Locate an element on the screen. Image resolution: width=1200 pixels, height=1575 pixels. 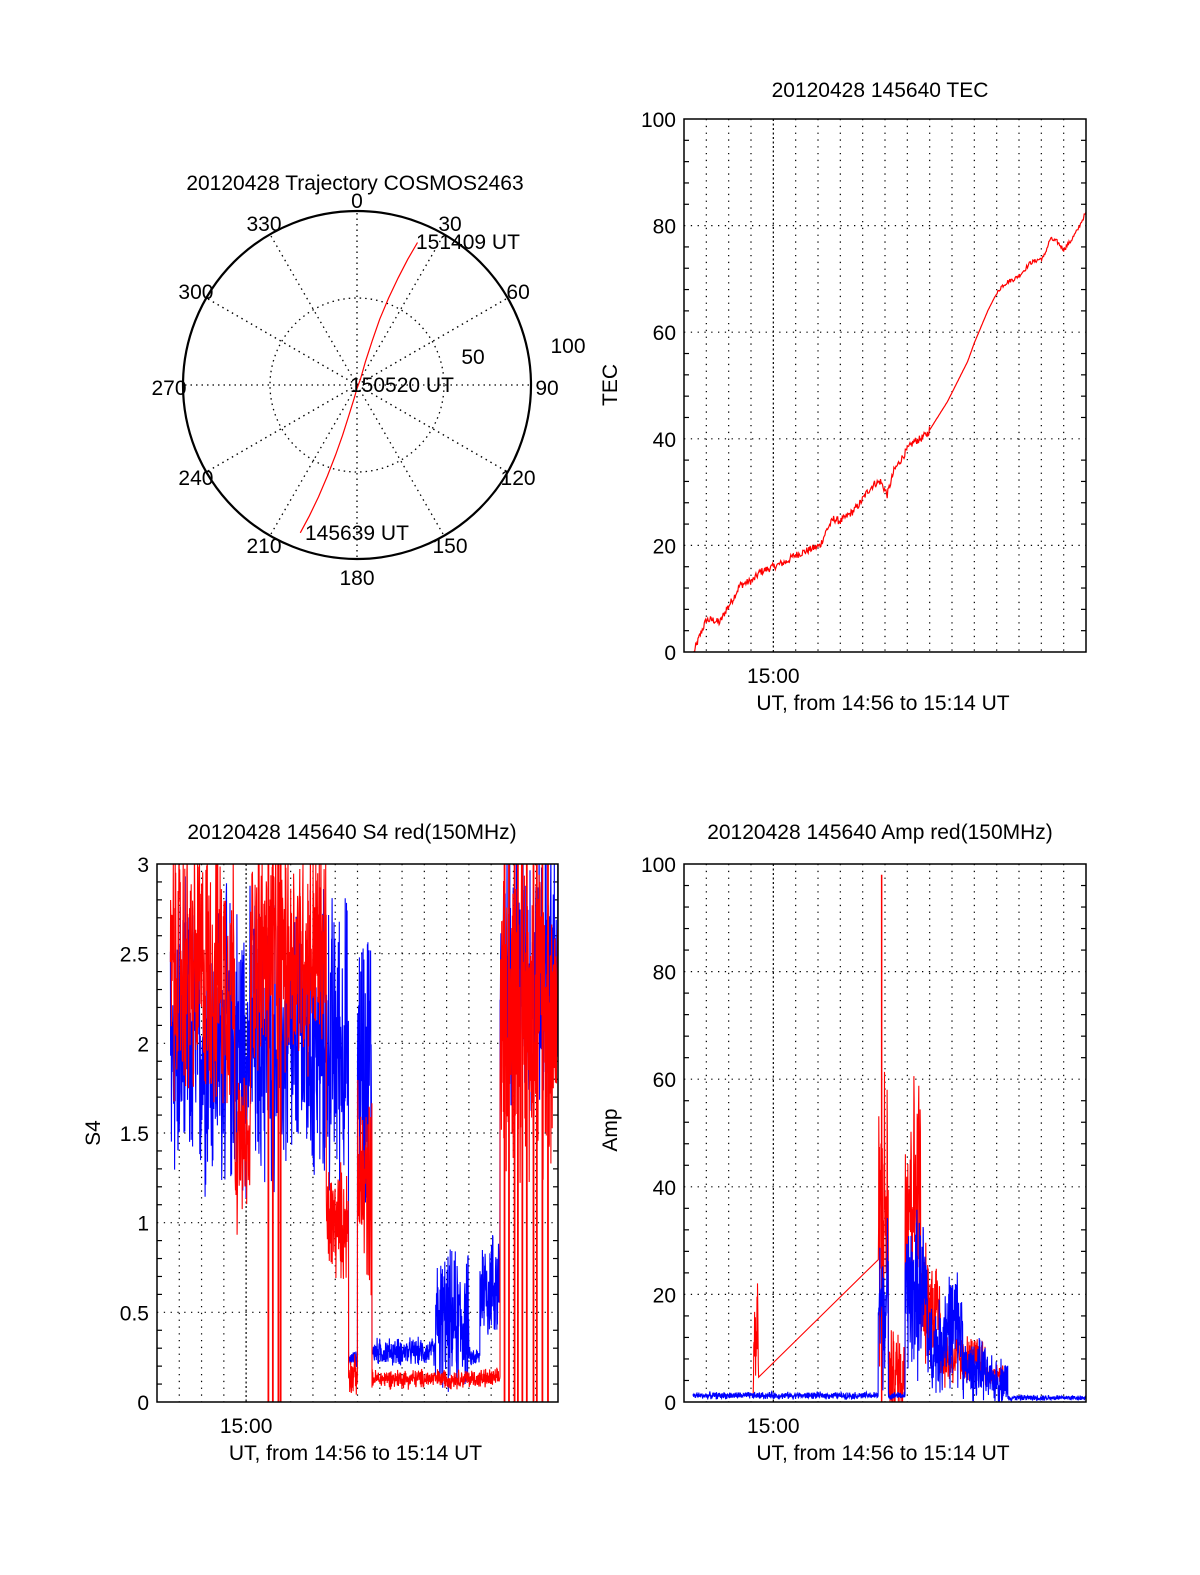
s4-x-axis-label: UT, from 14:56 to 15:14 UT is located at coordinates (355, 1453).